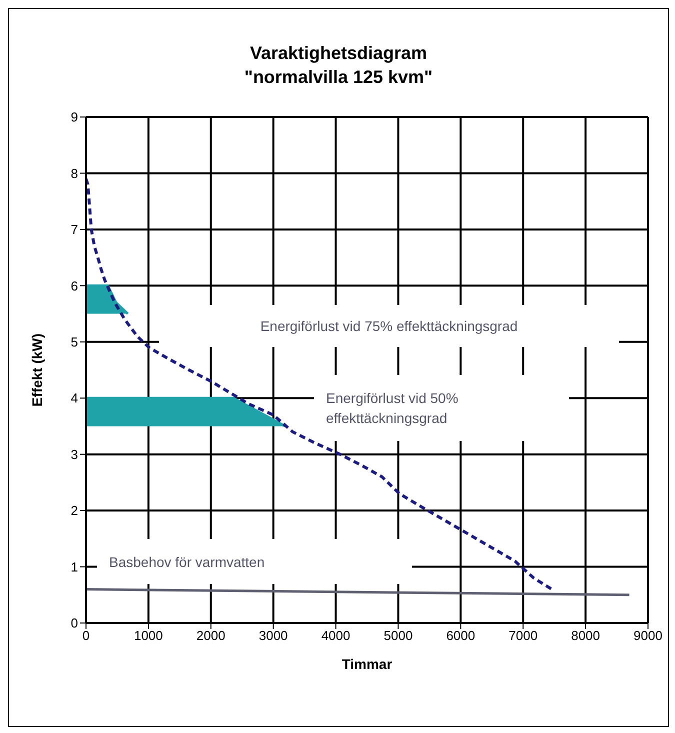 The image size is (675, 733). I want to click on x-tick-label: 3000, so click(273, 636).